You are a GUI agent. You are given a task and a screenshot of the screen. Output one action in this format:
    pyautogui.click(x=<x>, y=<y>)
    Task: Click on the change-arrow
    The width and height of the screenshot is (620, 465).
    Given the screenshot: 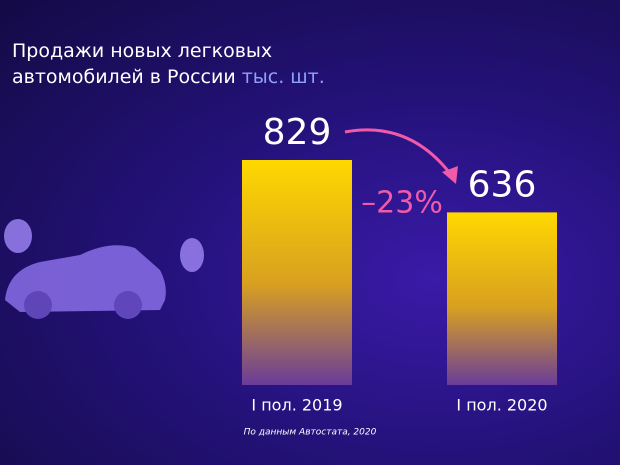 What is the action you would take?
    pyautogui.click(x=399, y=152)
    